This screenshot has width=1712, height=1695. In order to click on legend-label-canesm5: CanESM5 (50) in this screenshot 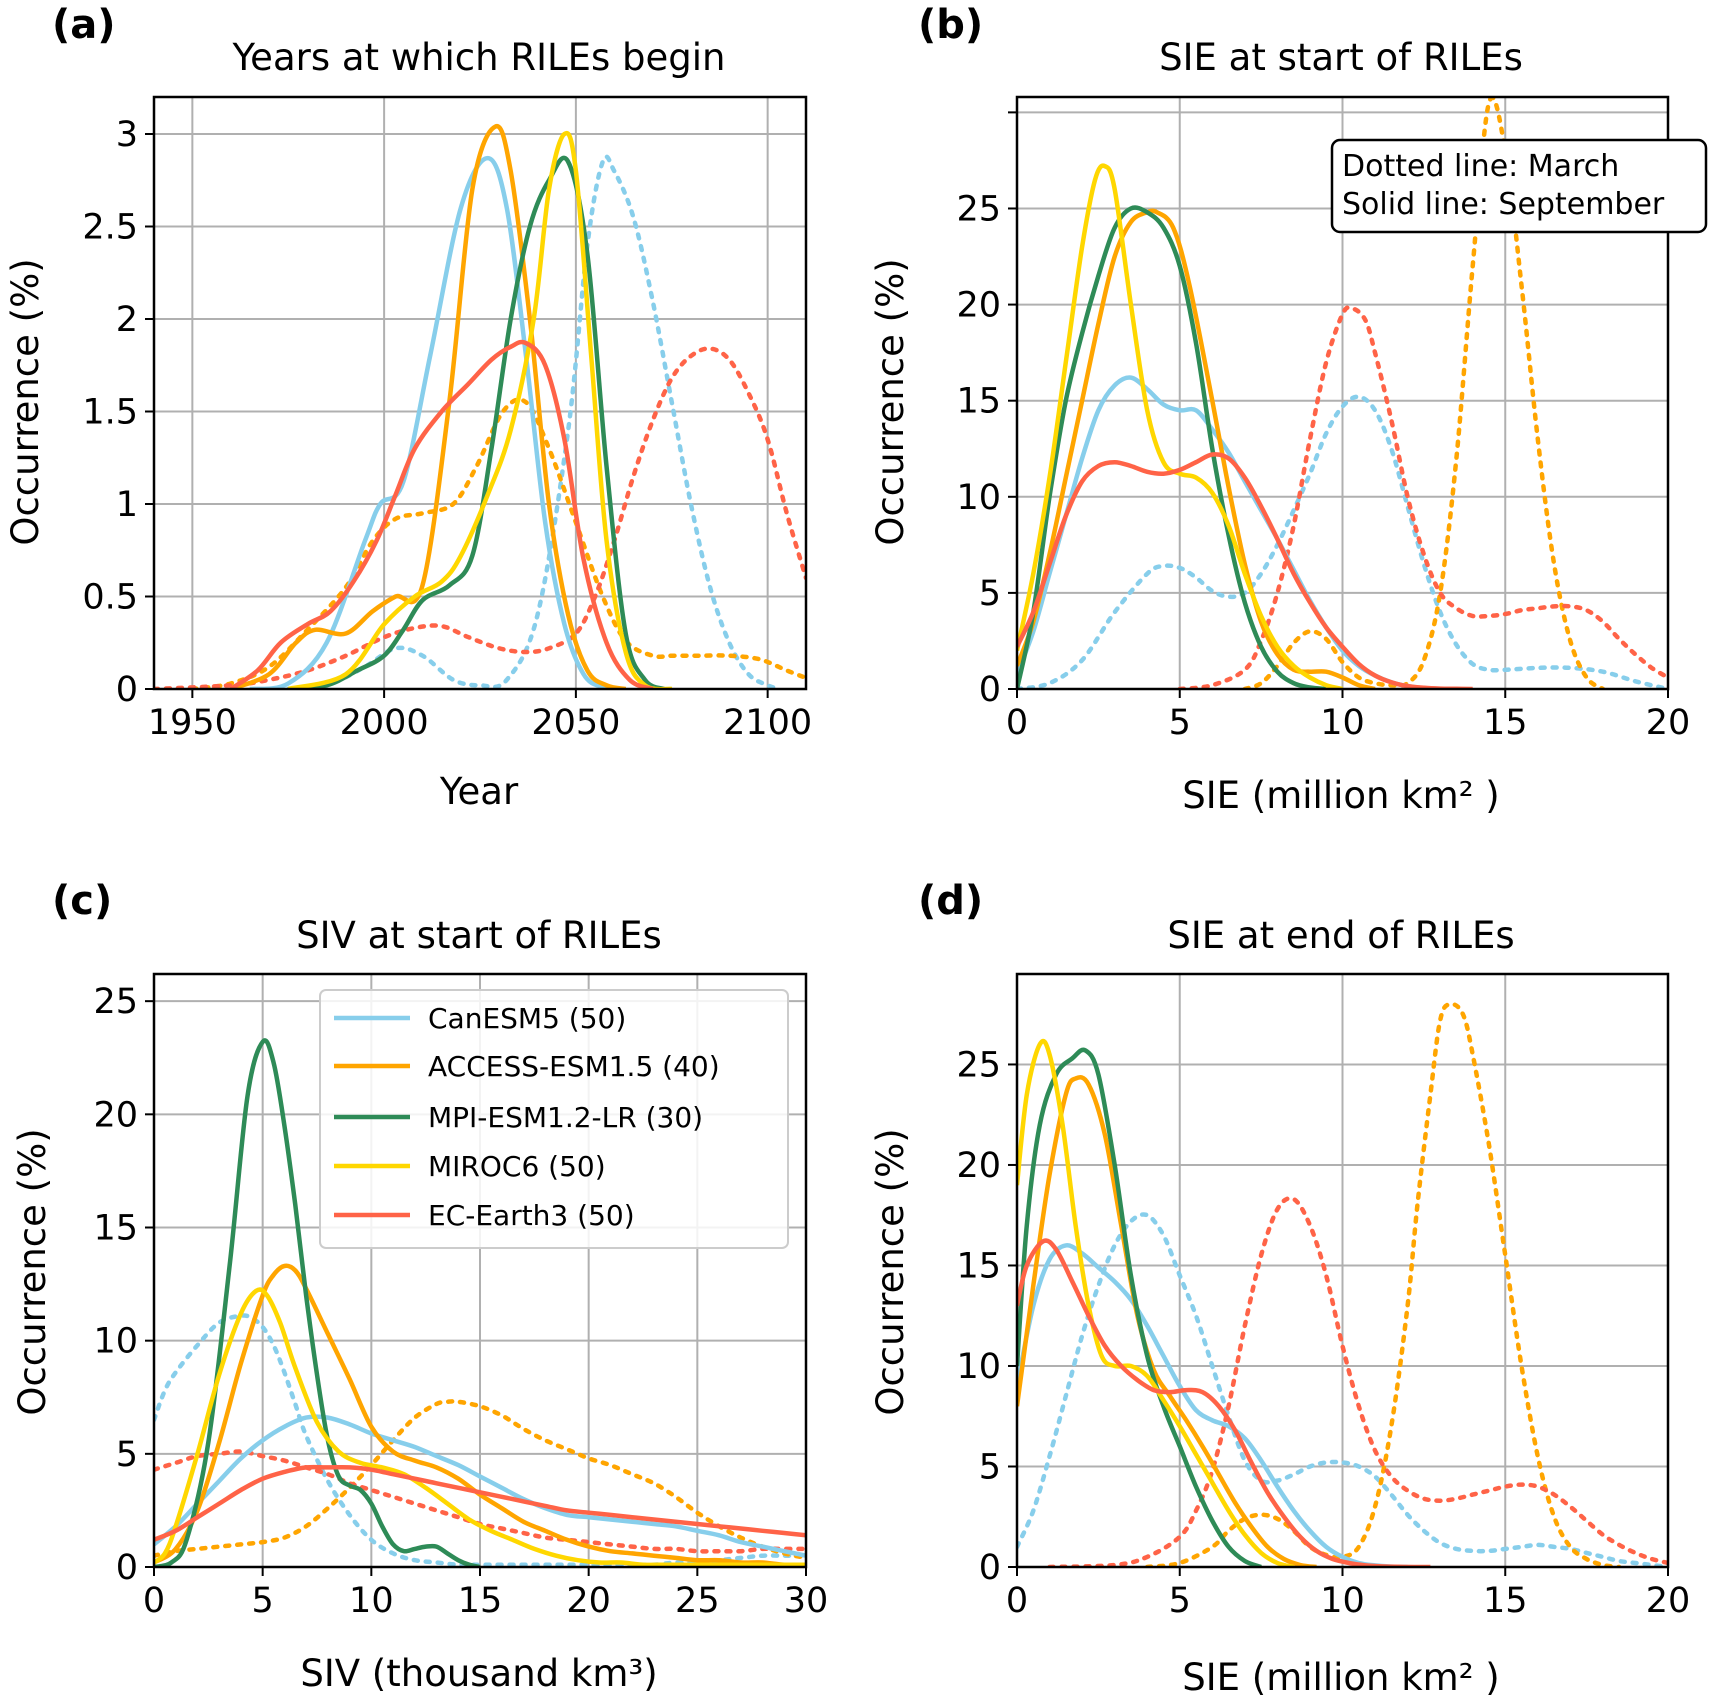, I will do `click(527, 1018)`.